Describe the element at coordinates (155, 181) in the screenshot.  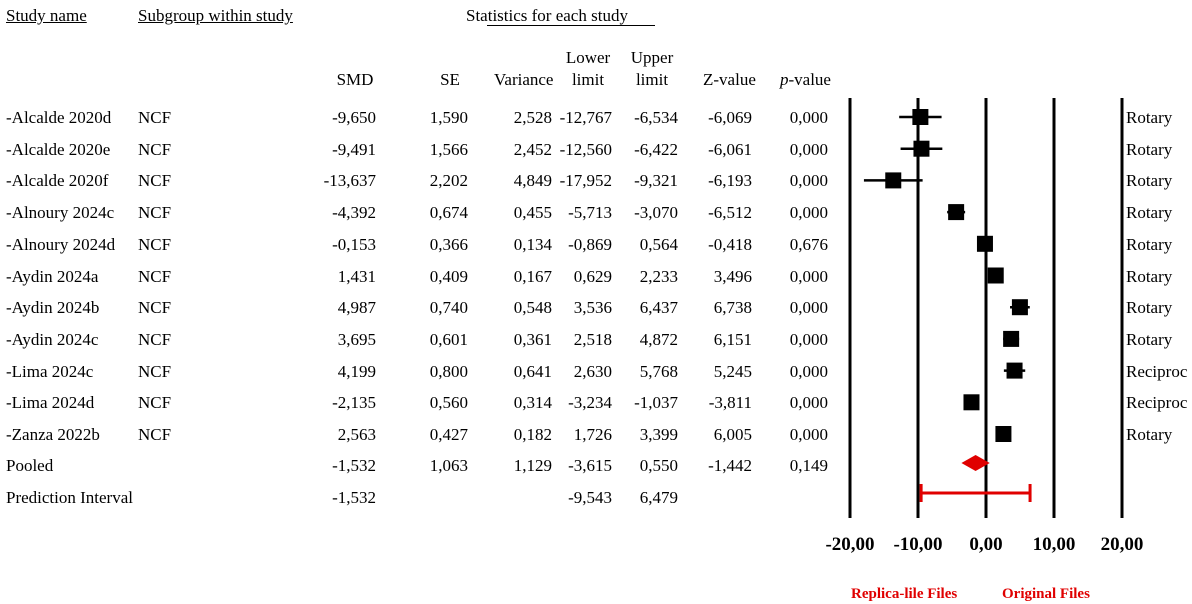
I see `row-3-subgroup: NCF` at that location.